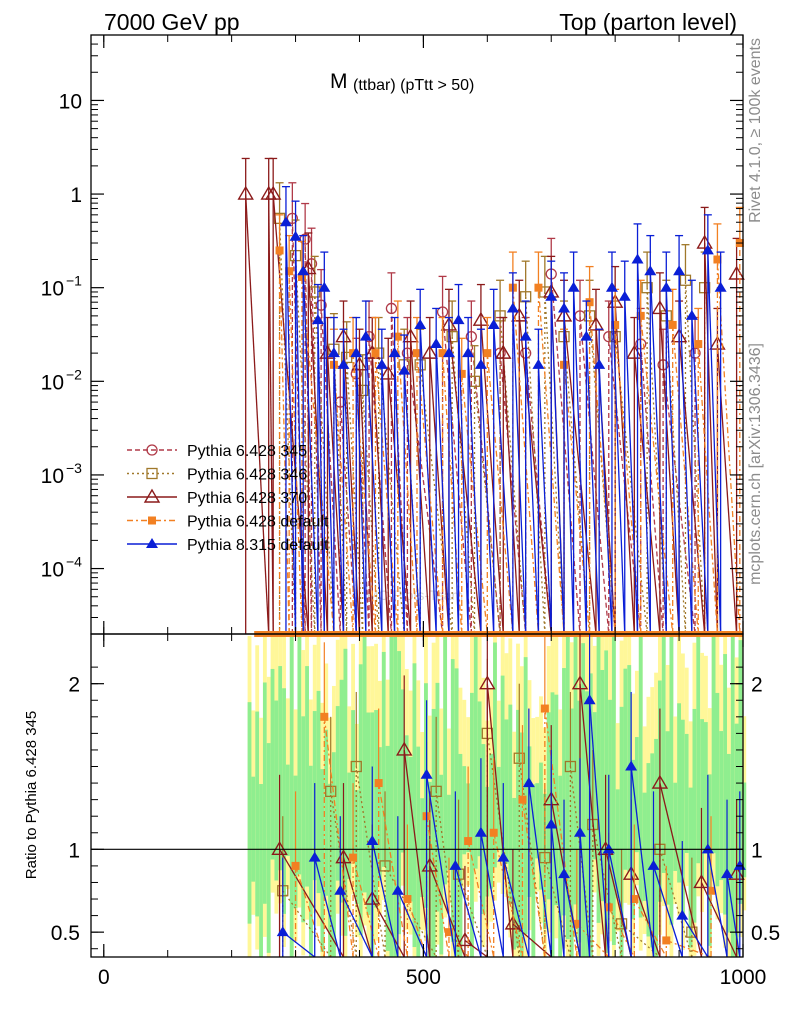 The width and height of the screenshot is (786, 1024). What do you see at coordinates (258, 545) in the screenshot?
I see `legend-label: Pythia 8.315 default` at bounding box center [258, 545].